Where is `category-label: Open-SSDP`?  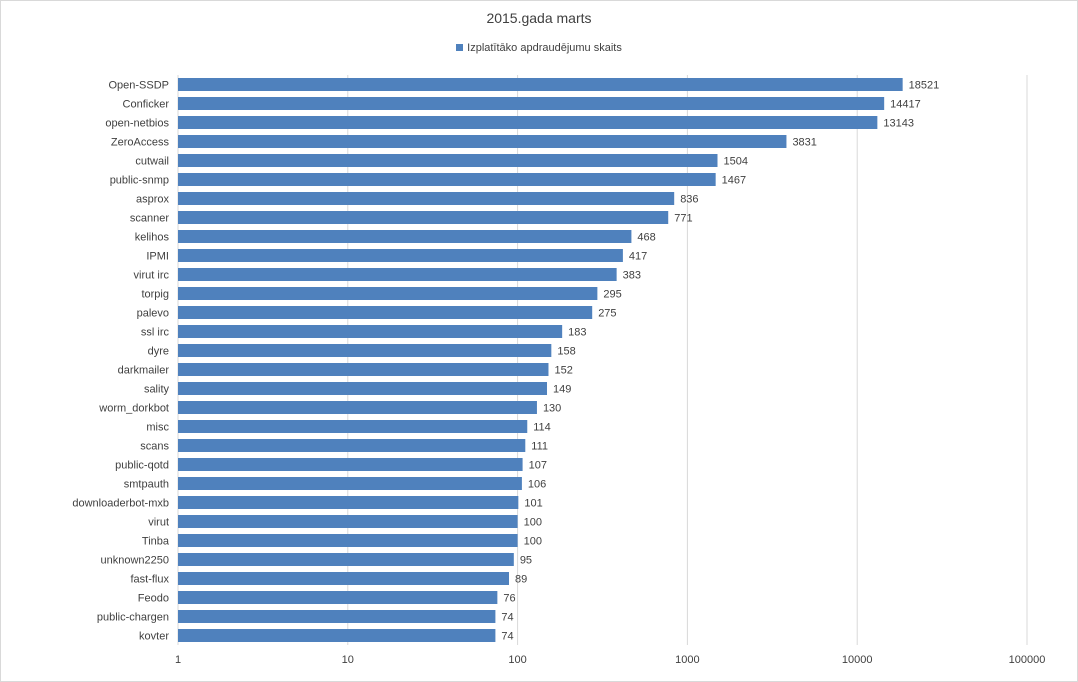
category-label: Open-SSDP is located at coordinates (138, 86).